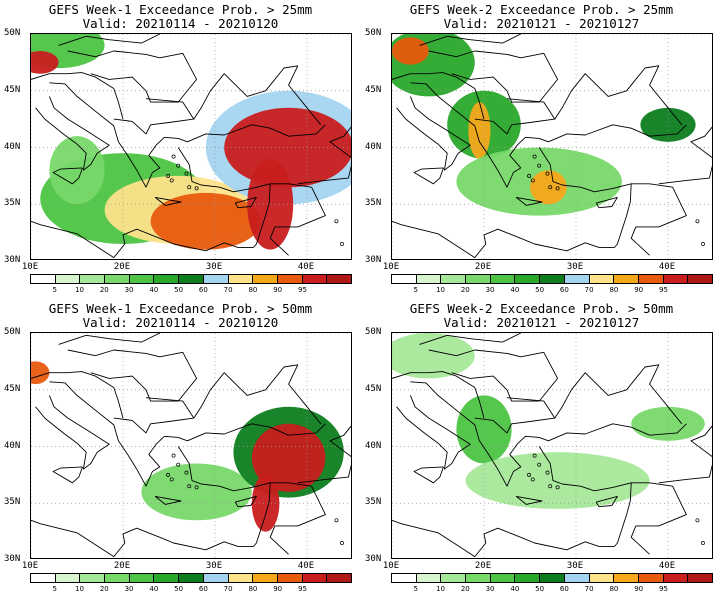 This screenshot has width=722, height=598. What do you see at coordinates (541, 308) in the screenshot?
I see `panel-title: GEFS Week-2 Exceedance Prob. > 50mm` at bounding box center [541, 308].